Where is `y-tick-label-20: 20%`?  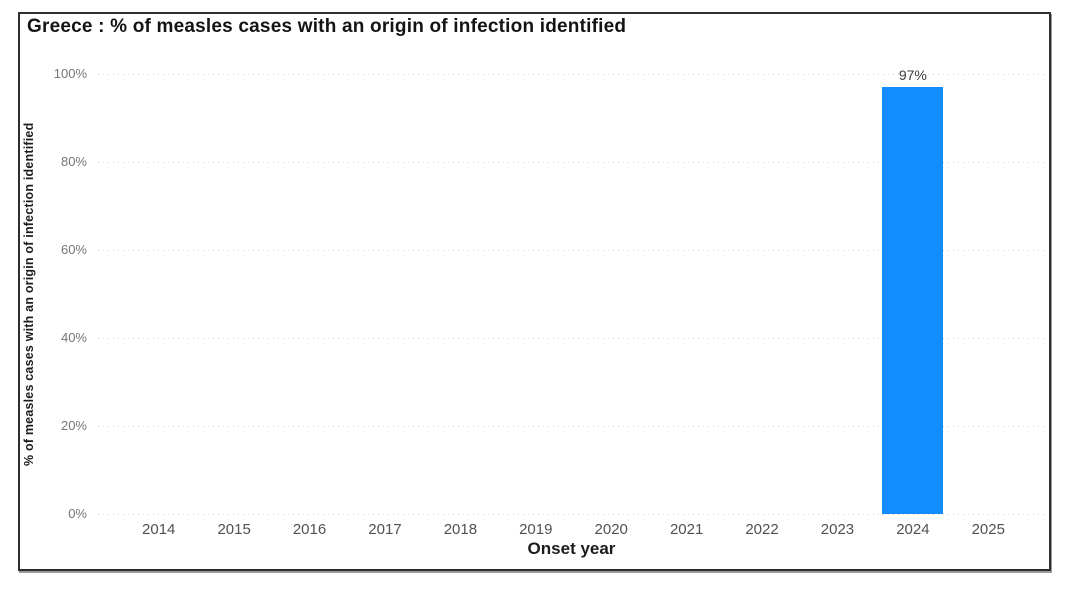
y-tick-label-20: 20% is located at coordinates (73, 425).